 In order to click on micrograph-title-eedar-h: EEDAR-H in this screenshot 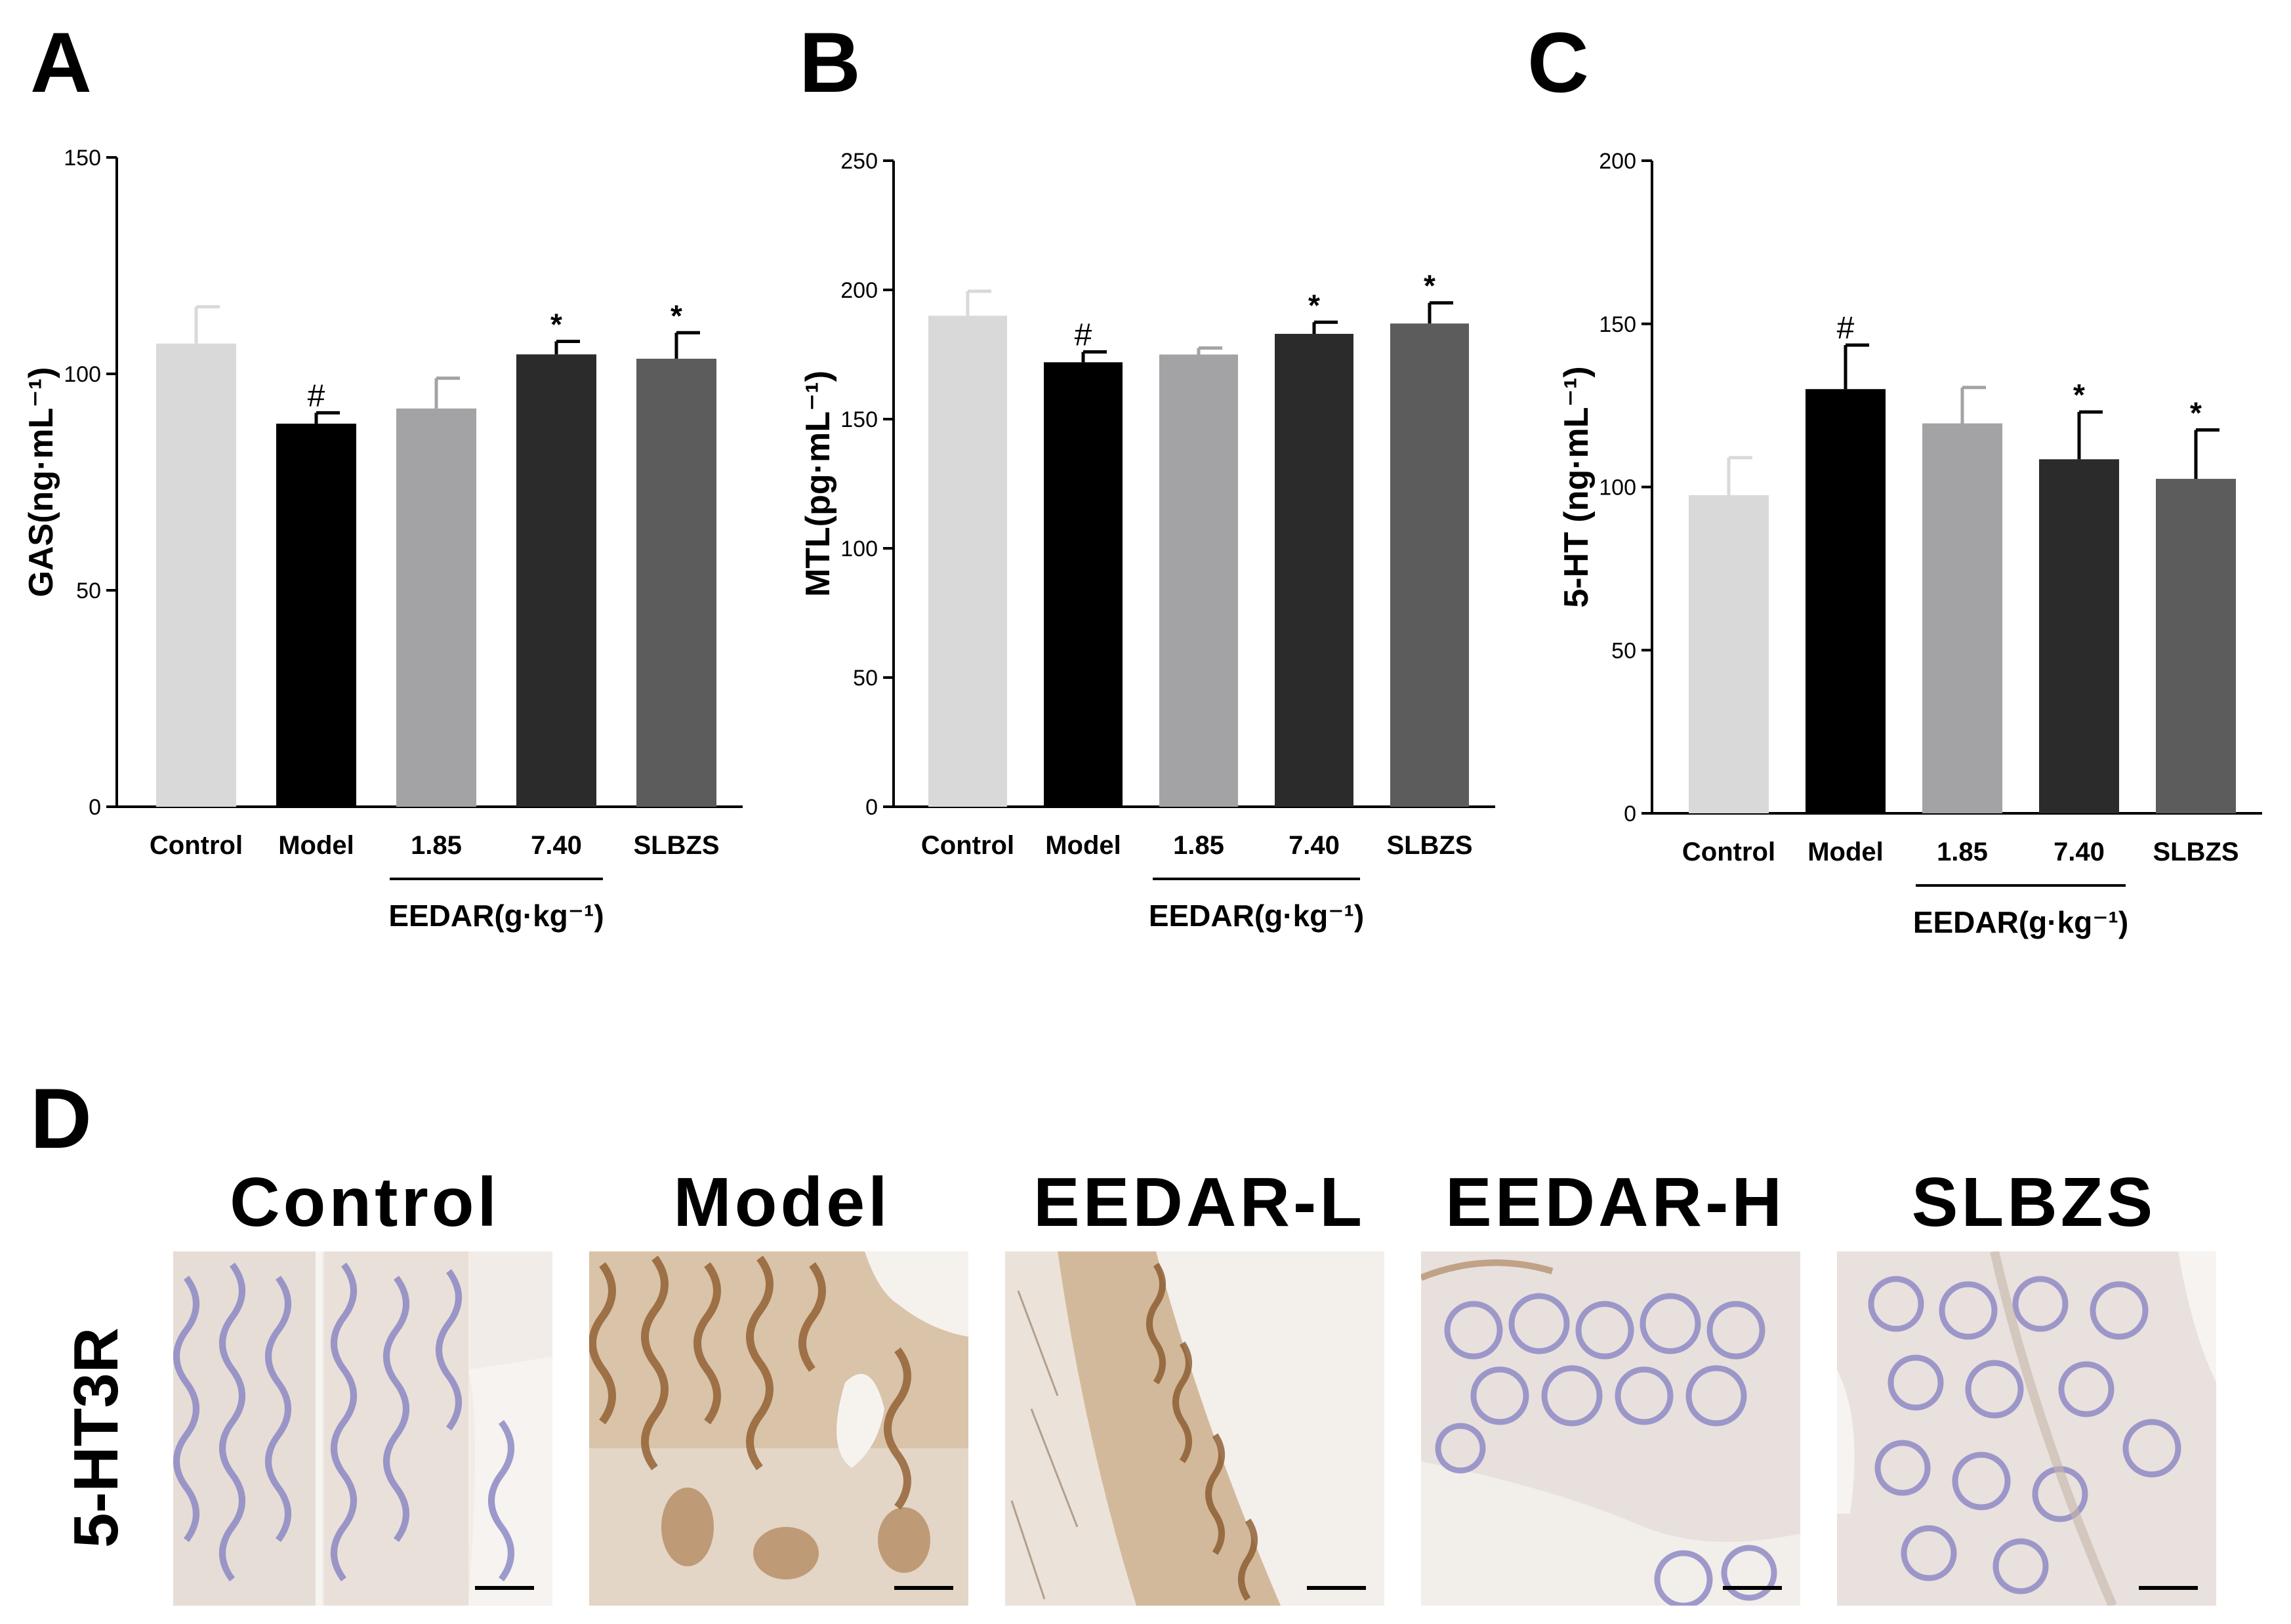, I will do `click(1615, 1203)`.